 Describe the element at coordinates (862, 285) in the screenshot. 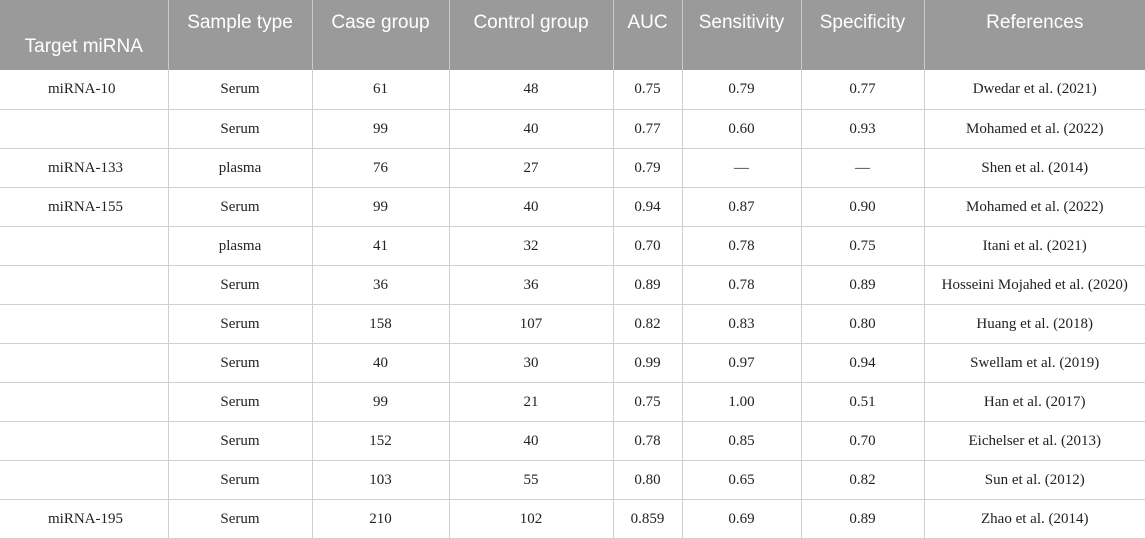

I see `cell-specificity: 0.89` at that location.